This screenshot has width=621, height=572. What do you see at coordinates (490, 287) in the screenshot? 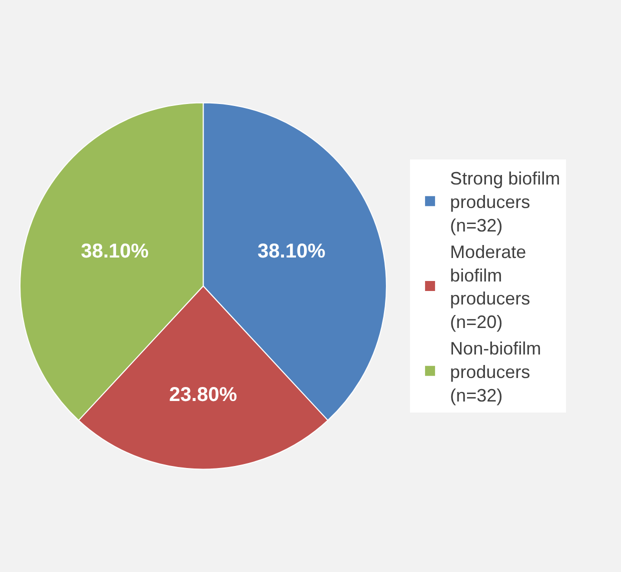
I see `legend-label: Moderate biofilm producers (n=20)` at bounding box center [490, 287].